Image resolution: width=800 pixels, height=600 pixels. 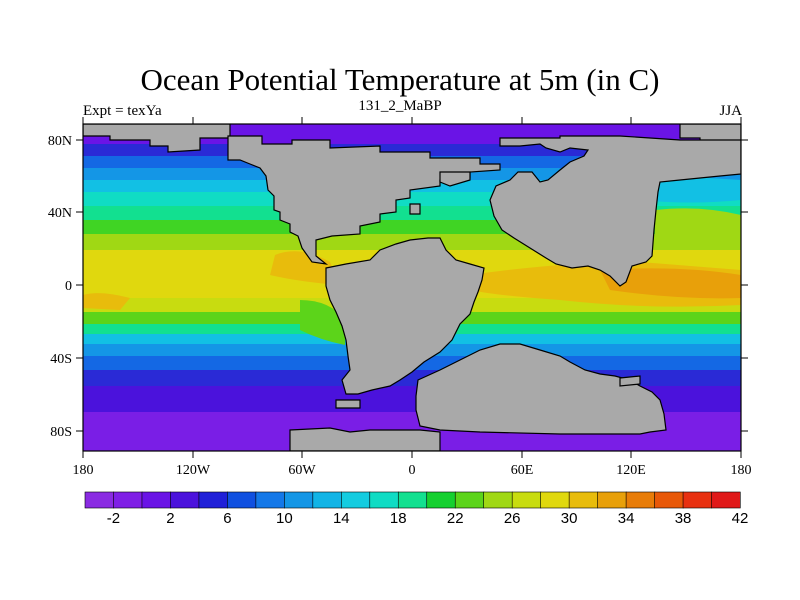 What do you see at coordinates (541, 389) in the screenshot?
I see `southern-continent` at bounding box center [541, 389].